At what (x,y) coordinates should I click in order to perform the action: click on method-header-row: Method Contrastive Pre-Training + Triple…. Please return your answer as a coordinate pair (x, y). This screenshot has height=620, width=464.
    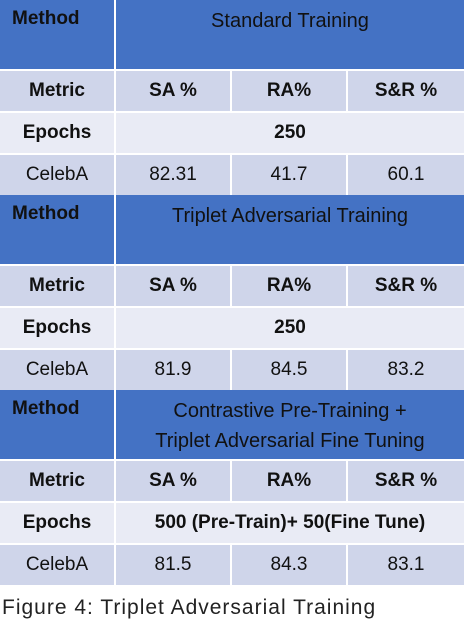
    Looking at the image, I should click on (232, 424).